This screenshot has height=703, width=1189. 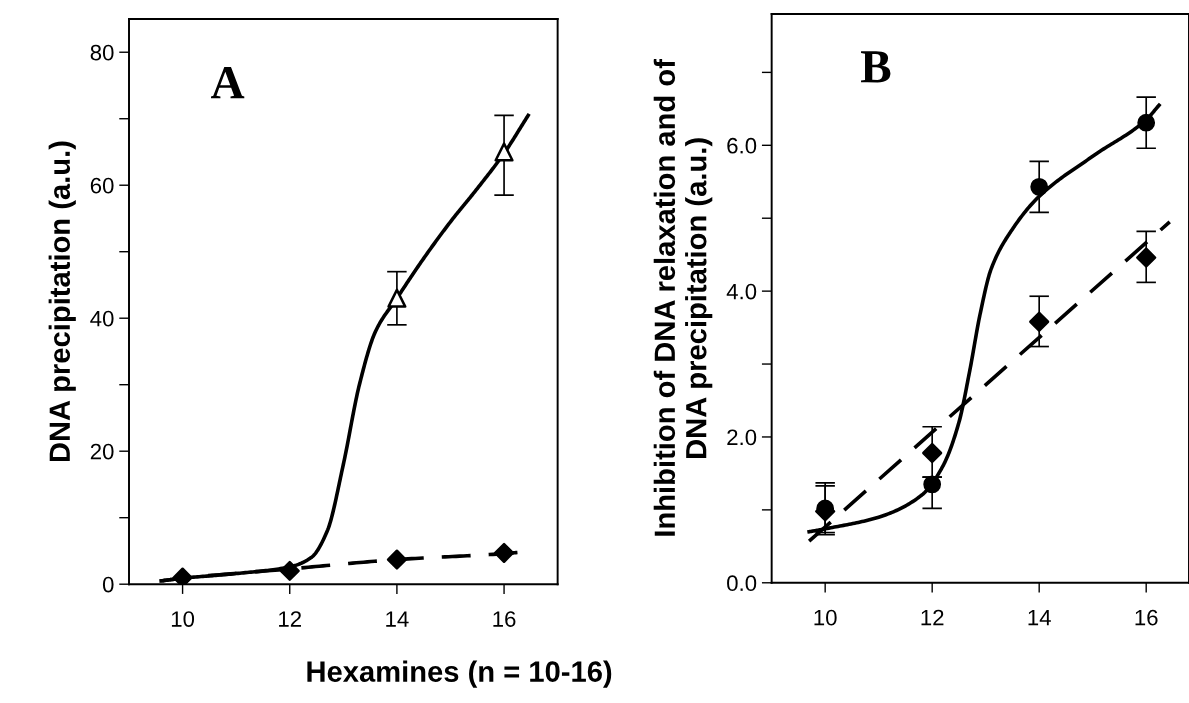 What do you see at coordinates (742, 145) in the screenshot?
I see `y-tick-label: 6.0` at bounding box center [742, 145].